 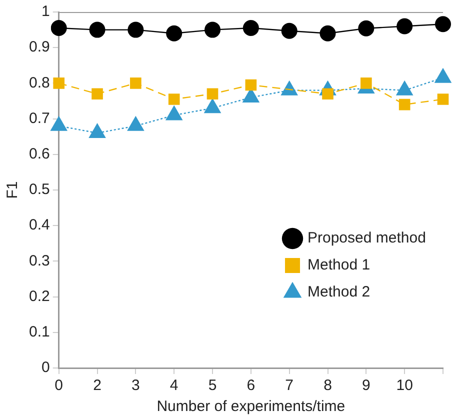 What do you see at coordinates (39, 118) in the screenshot?
I see `y-tick-label: 0.7` at bounding box center [39, 118].